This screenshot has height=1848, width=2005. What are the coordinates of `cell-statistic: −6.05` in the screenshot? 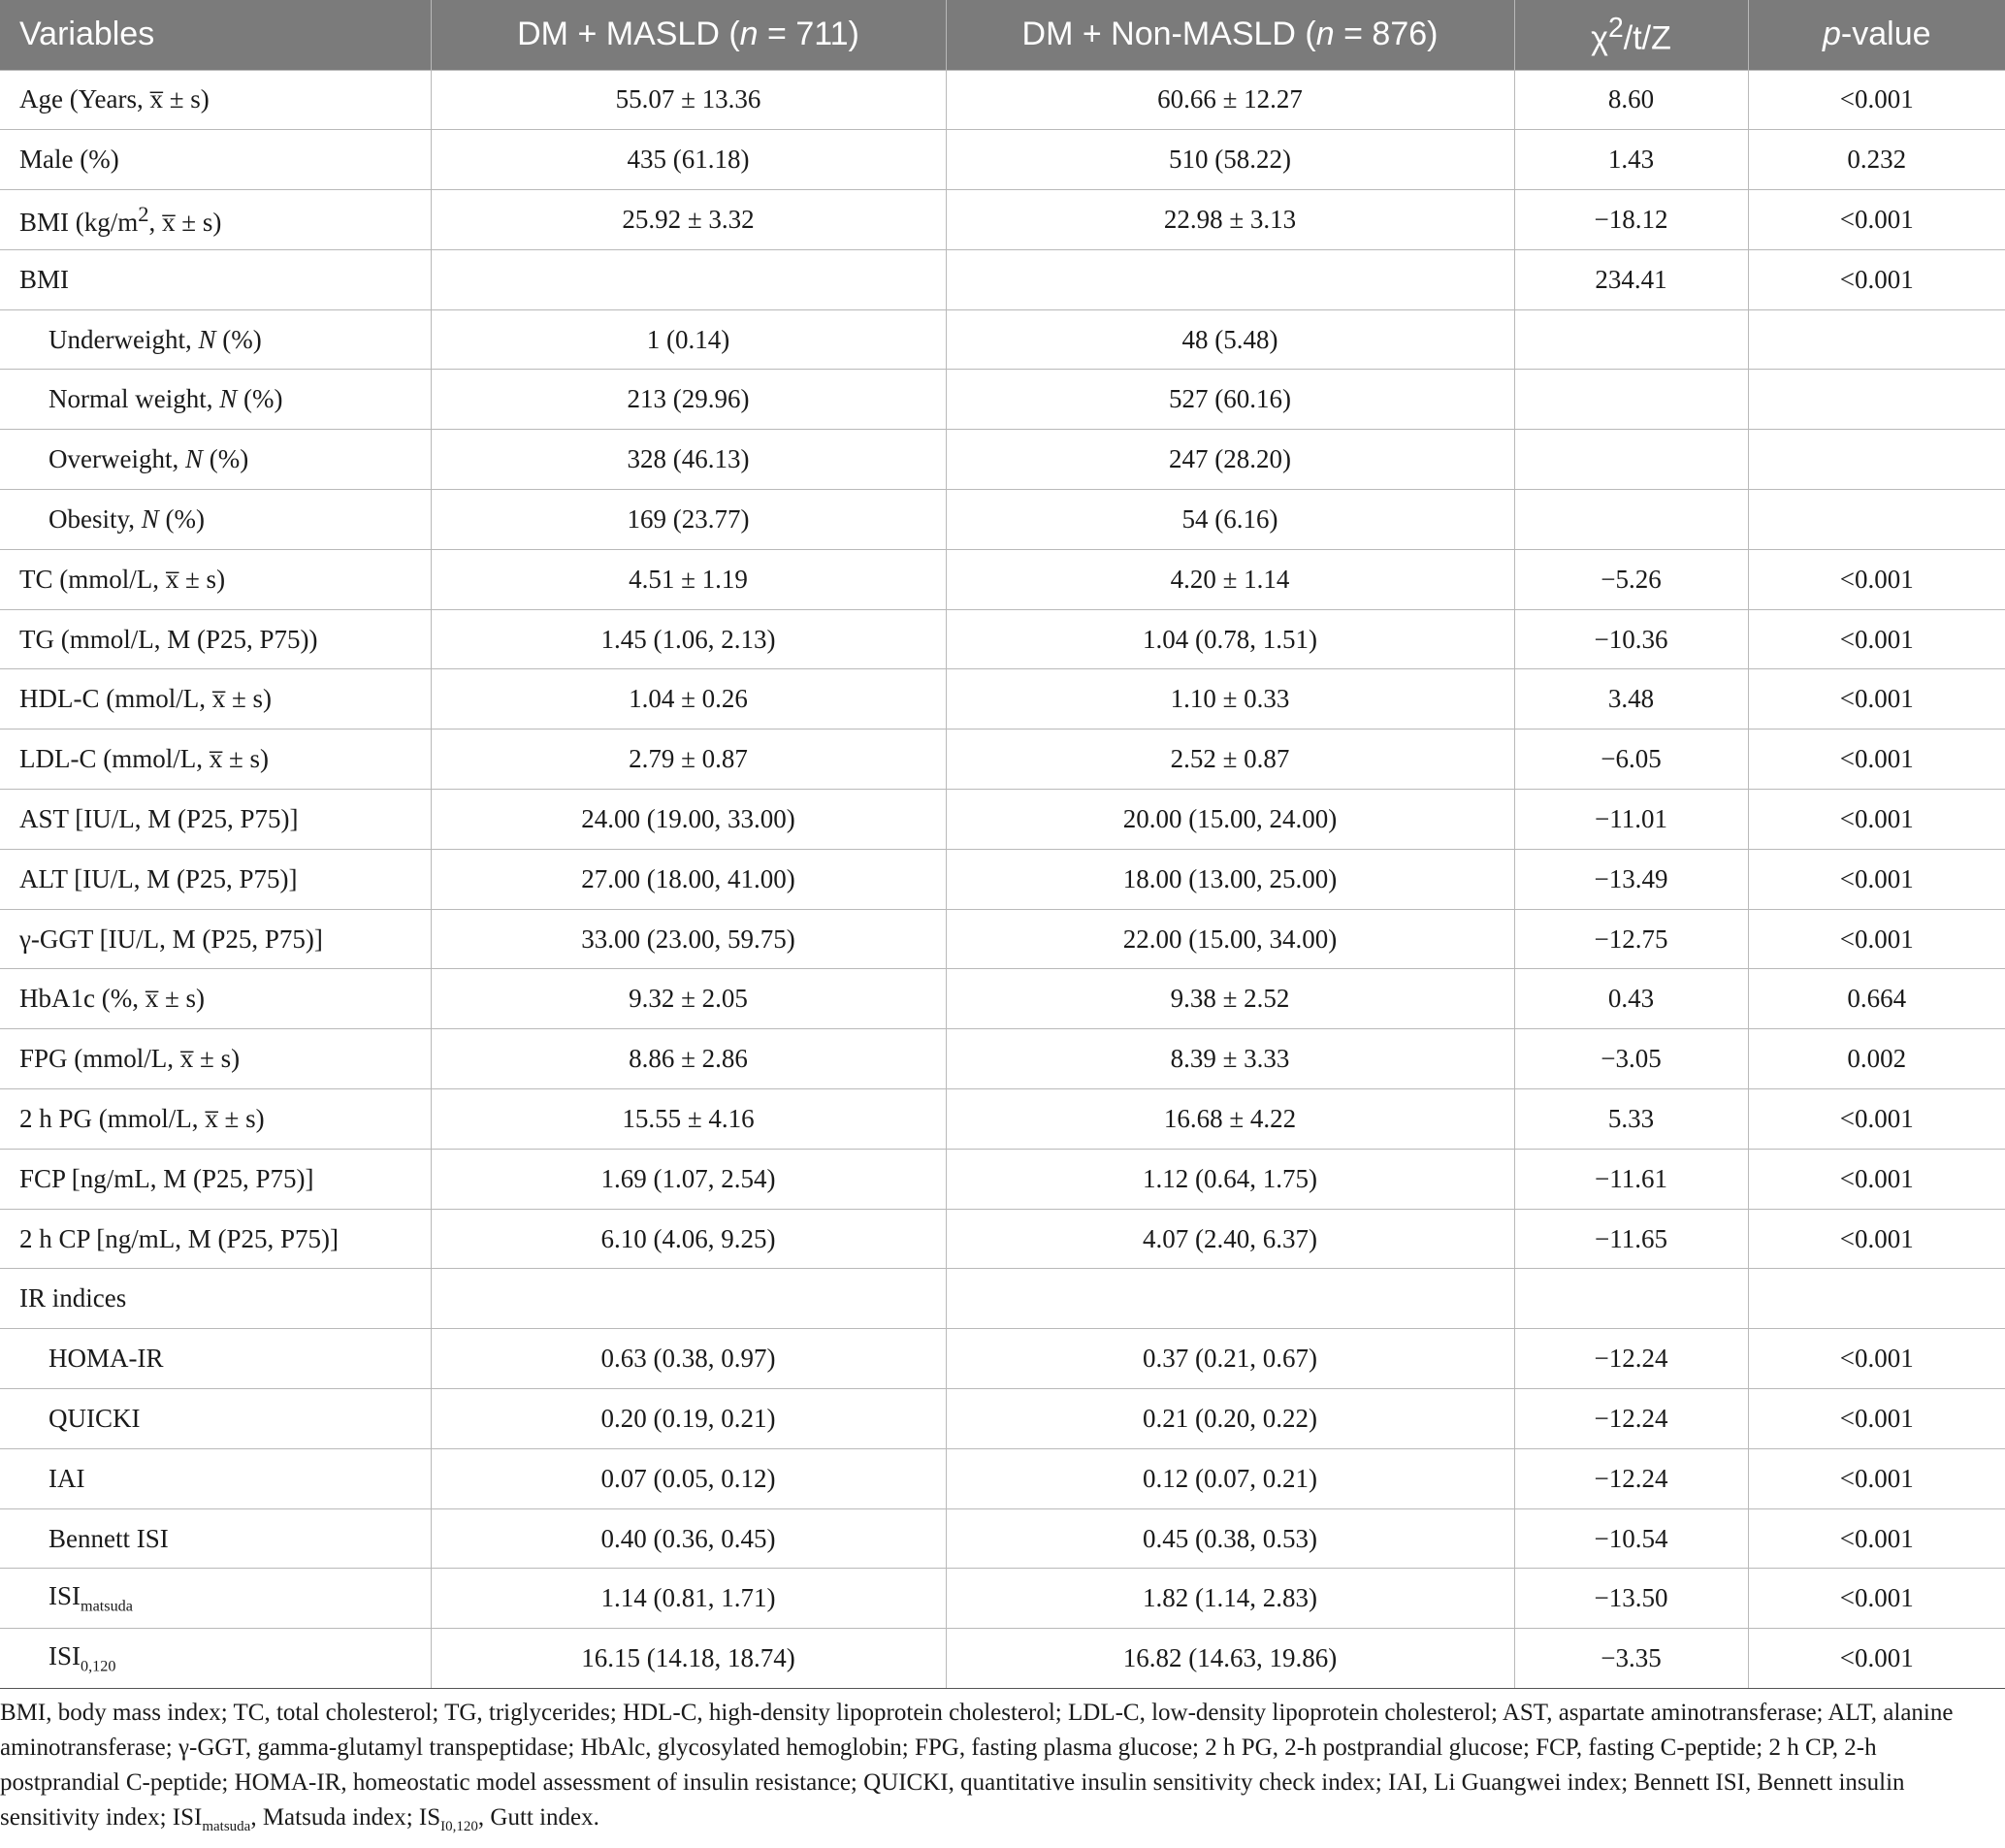 It's located at (1630, 760).